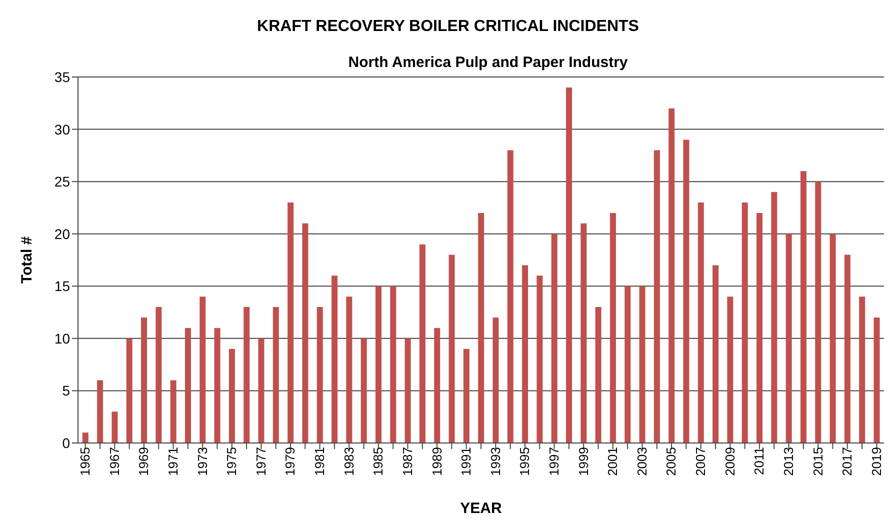 The image size is (896, 529). Describe the element at coordinates (320, 461) in the screenshot. I see `x-tick-label: 1981` at that location.